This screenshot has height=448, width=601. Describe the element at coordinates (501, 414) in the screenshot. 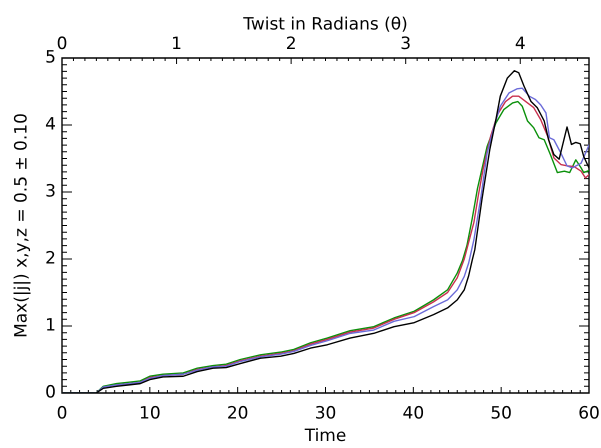

I see `x-tick-label: 50` at that location.